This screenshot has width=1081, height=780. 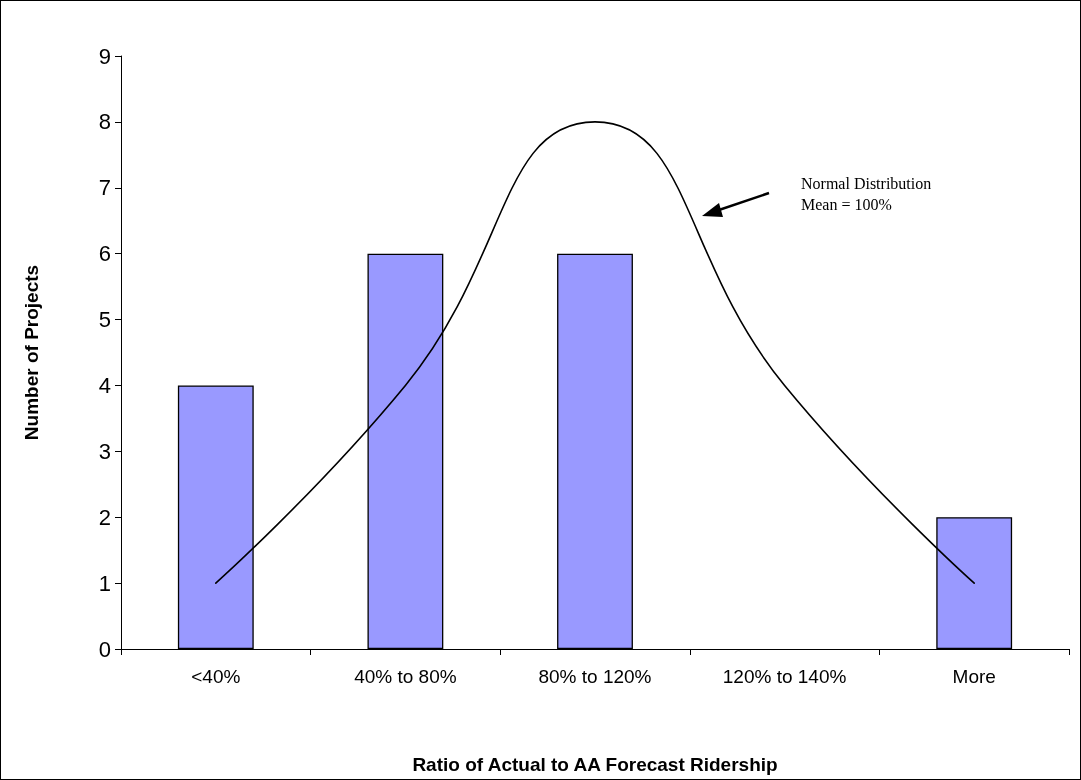 I want to click on y-tick-label: 9, so click(x=104, y=56).